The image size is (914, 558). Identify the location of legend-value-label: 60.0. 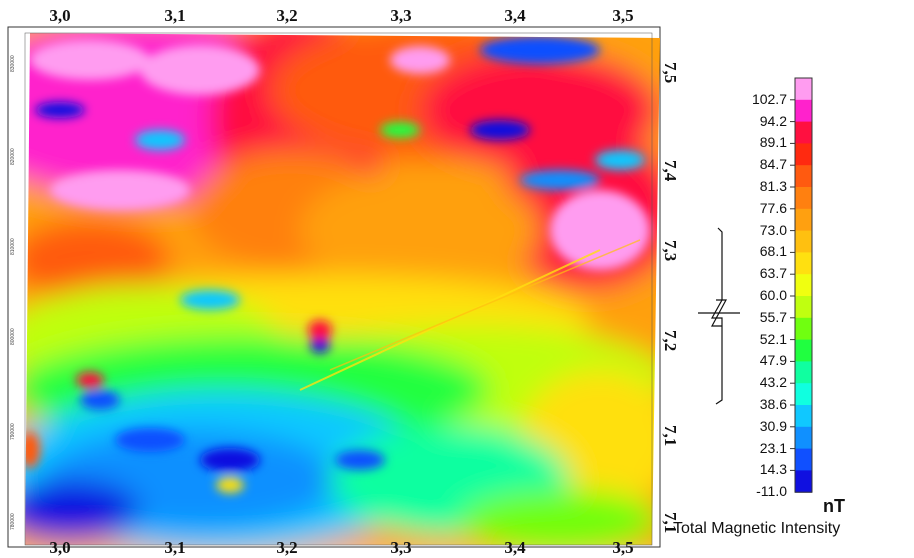
(773, 295).